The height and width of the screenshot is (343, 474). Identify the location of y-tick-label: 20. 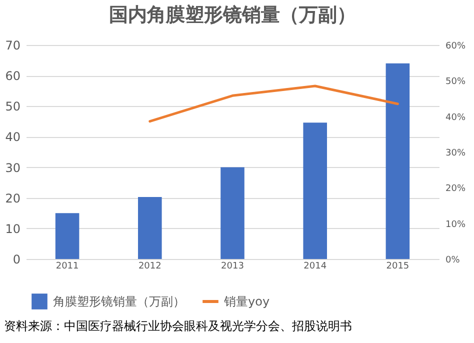
(12, 198).